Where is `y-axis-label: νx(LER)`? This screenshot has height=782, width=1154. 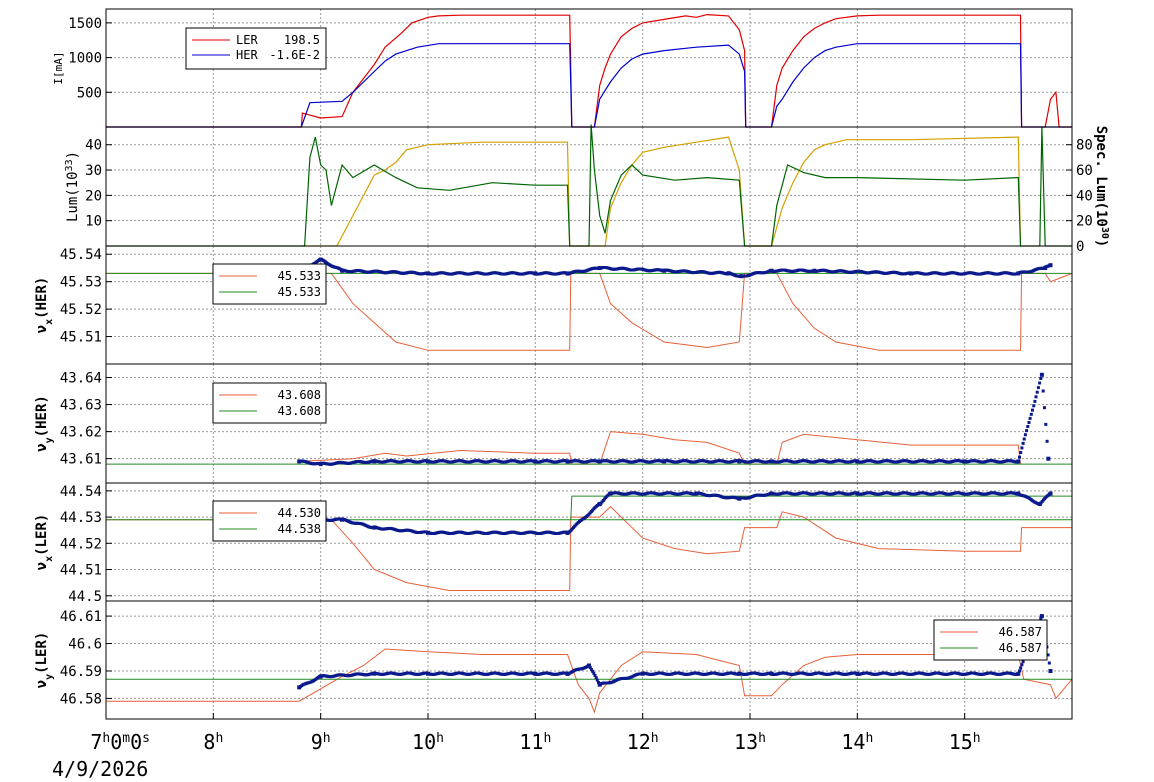 y-axis-label: νx(LER) is located at coordinates (44, 542).